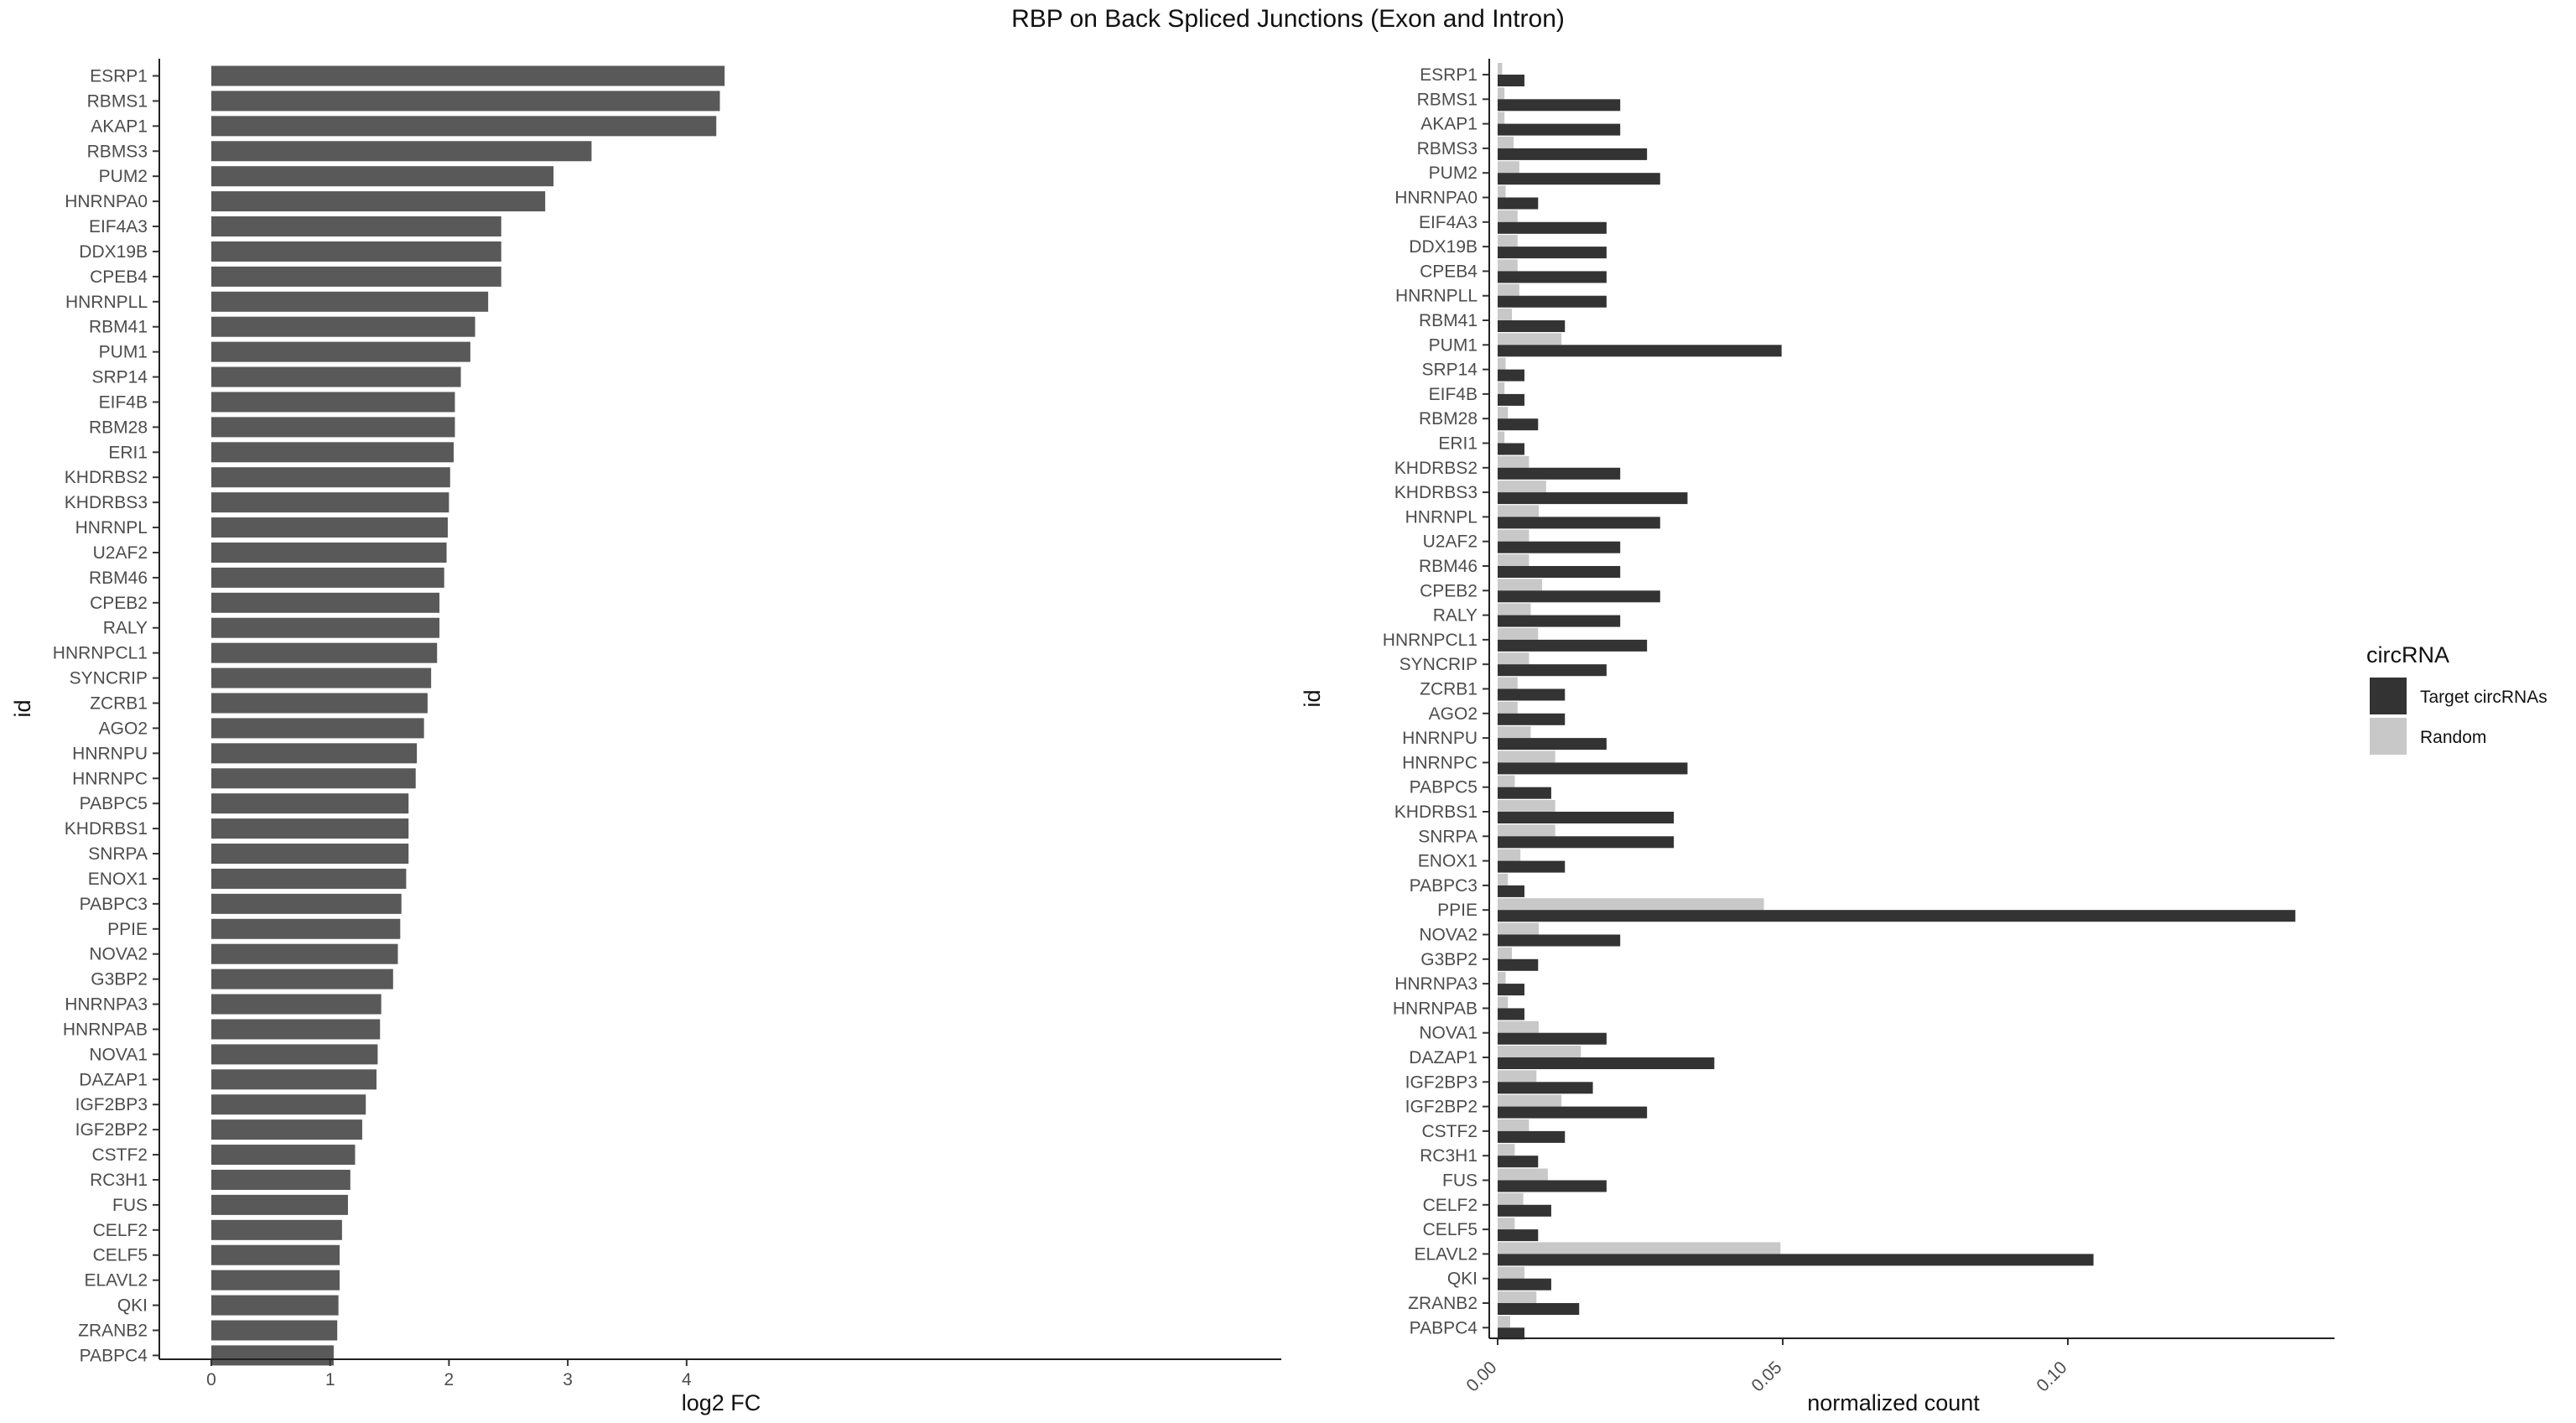 The image size is (2576, 1423). What do you see at coordinates (1518, 633) in the screenshot?
I see `random-bar-hnrnpcl1` at bounding box center [1518, 633].